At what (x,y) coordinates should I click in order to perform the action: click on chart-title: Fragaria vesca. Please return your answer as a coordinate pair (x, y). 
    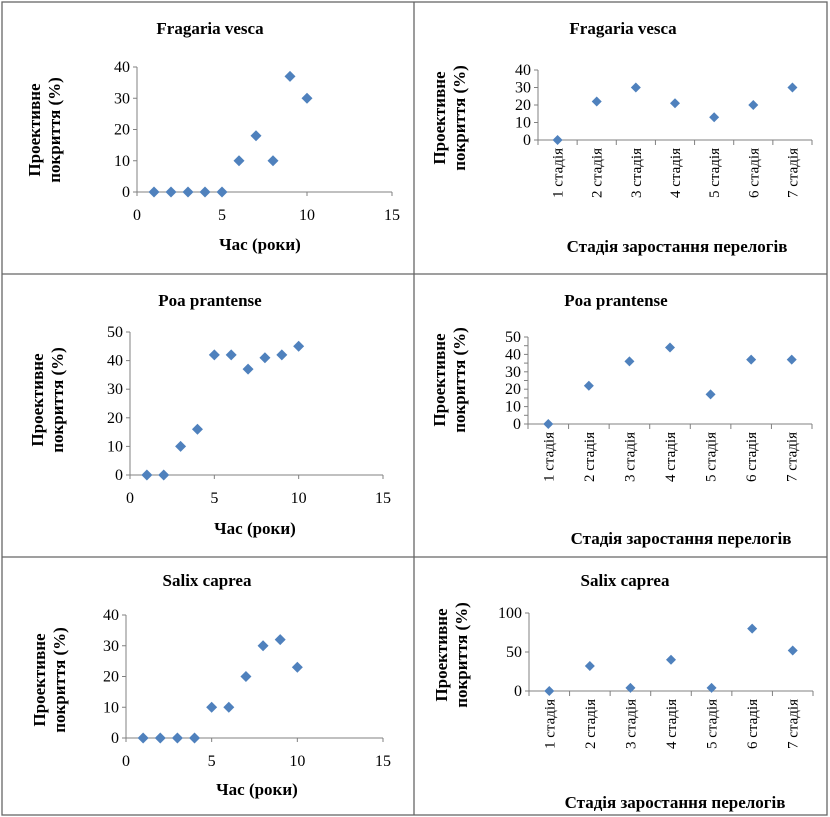
    Looking at the image, I should click on (210, 28).